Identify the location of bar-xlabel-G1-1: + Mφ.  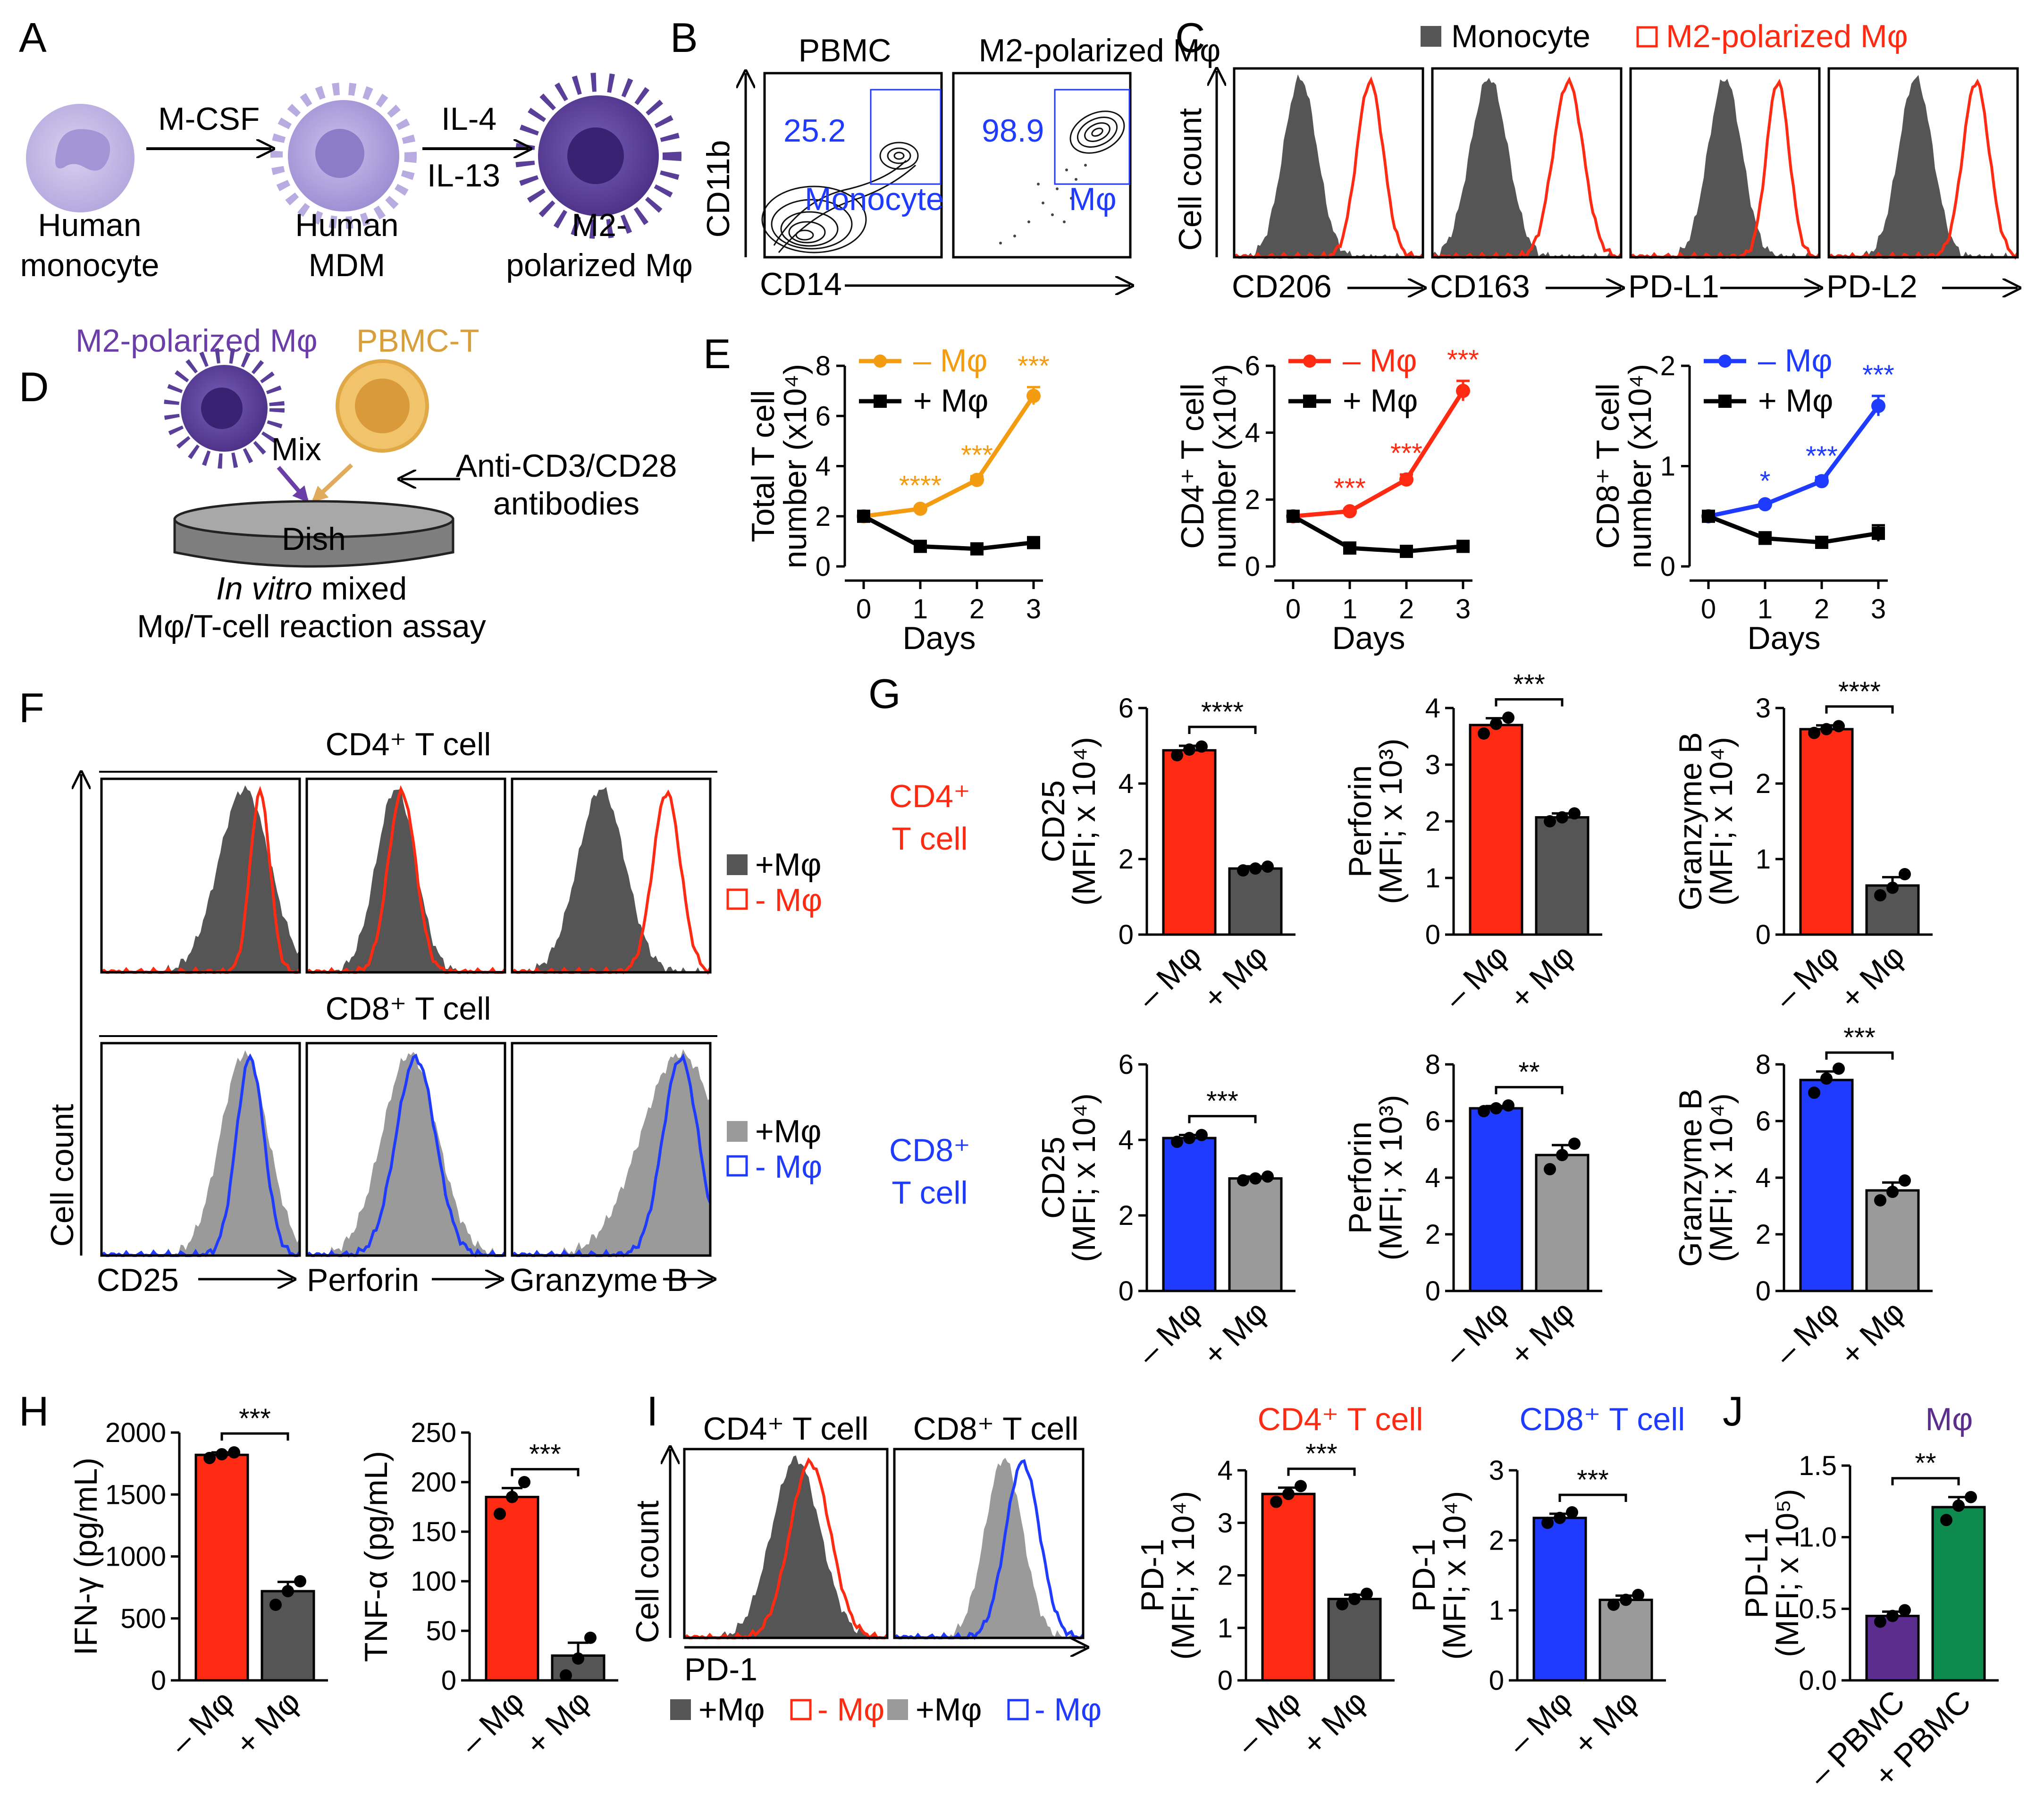
(1235, 977).